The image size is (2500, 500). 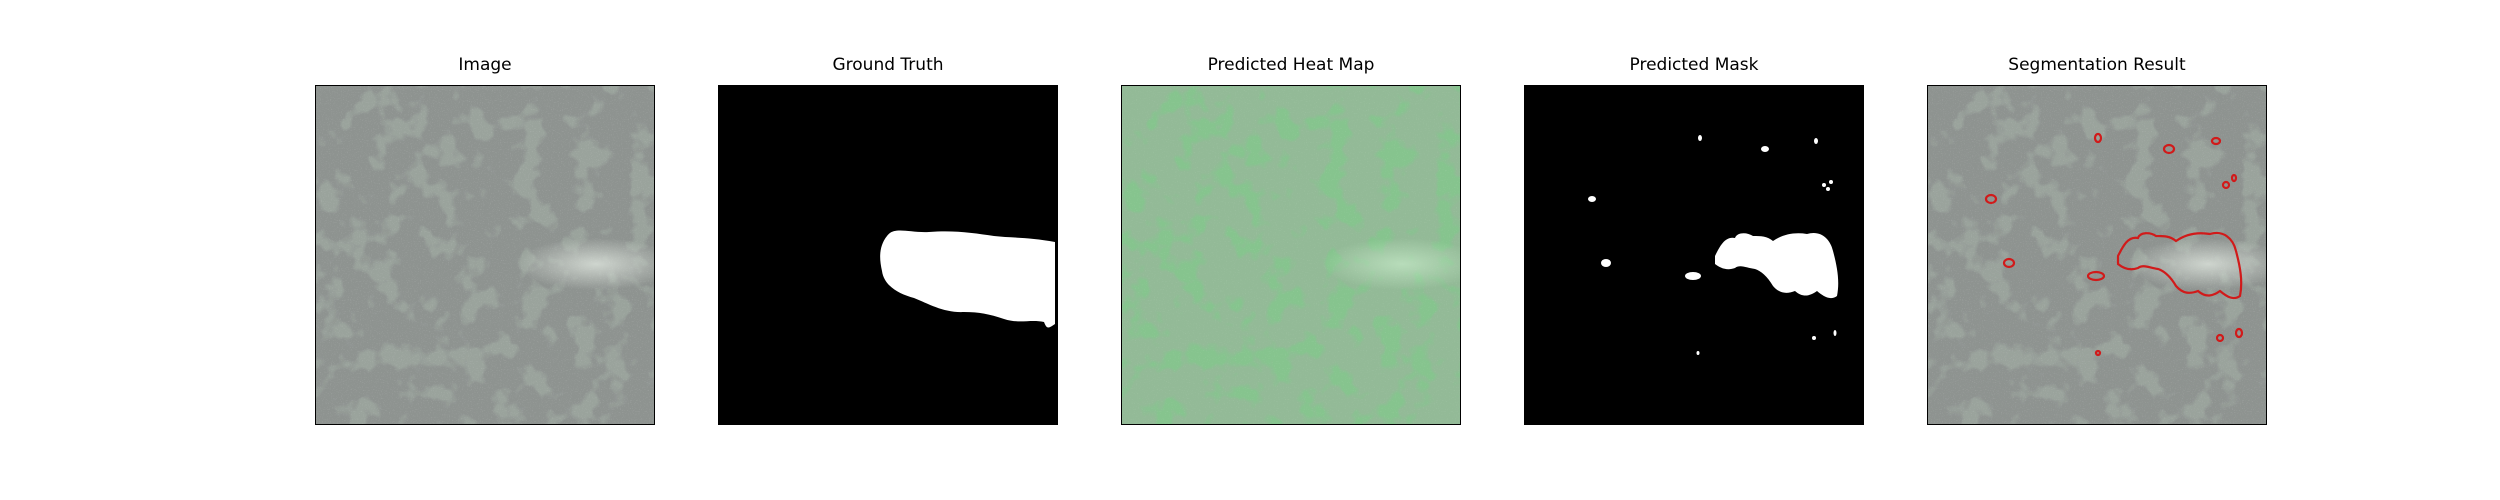 What do you see at coordinates (2097, 65) in the screenshot?
I see `panel-title-segmentation: Segmentation Result` at bounding box center [2097, 65].